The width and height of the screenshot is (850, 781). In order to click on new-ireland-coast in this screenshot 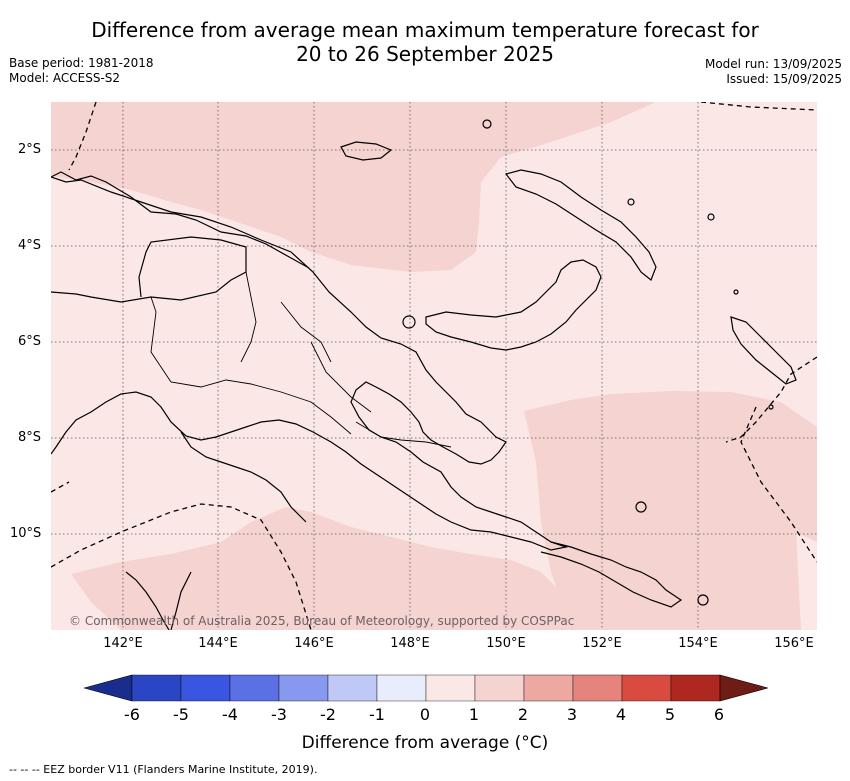, I will do `click(580, 225)`.